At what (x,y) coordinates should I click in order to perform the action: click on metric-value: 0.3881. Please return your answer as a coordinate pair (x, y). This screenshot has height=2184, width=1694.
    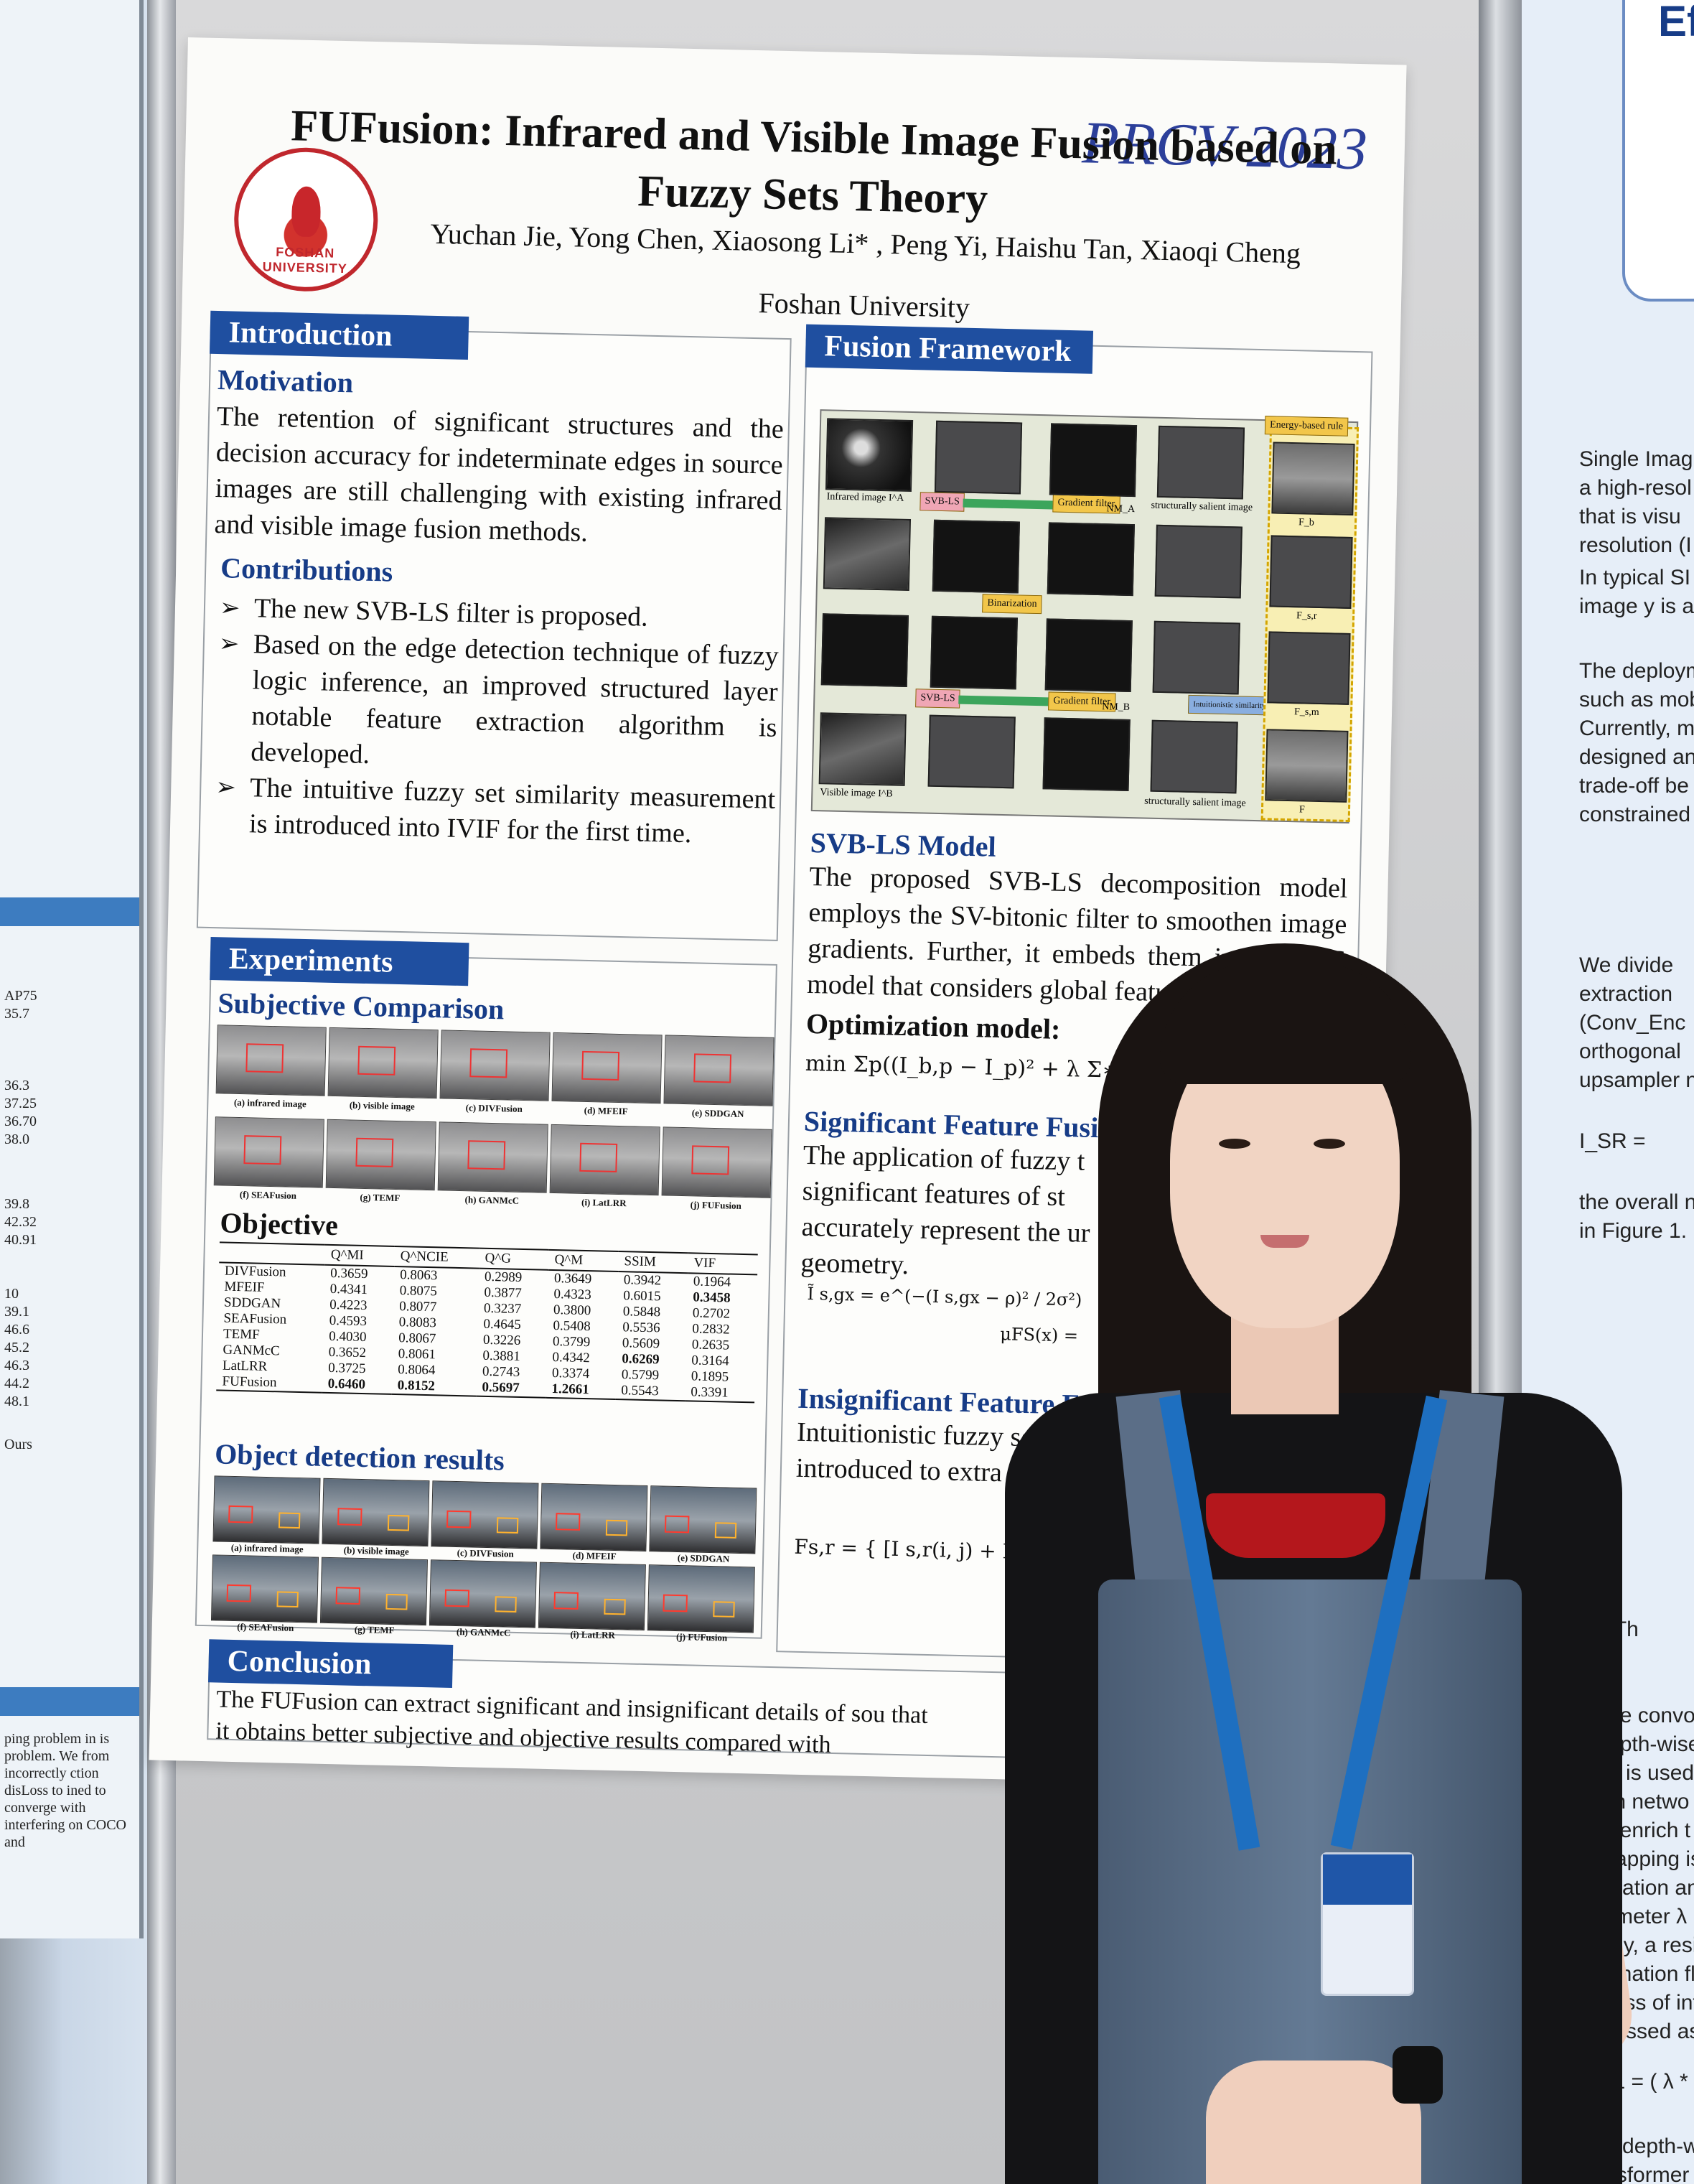
    Looking at the image, I should click on (501, 1356).